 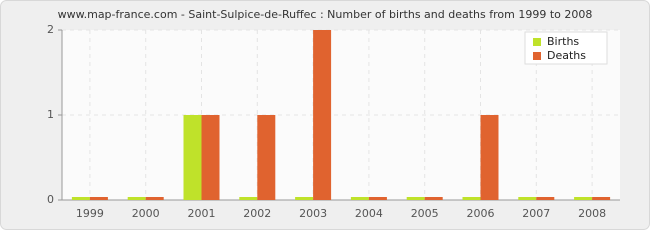 What do you see at coordinates (50, 29) in the screenshot?
I see `y-tick-label: 2` at bounding box center [50, 29].